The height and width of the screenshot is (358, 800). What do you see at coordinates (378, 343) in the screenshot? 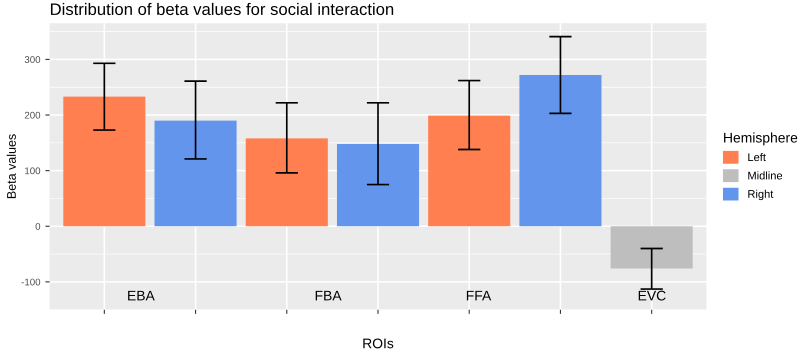
I see `x-axis-title: ROIs` at bounding box center [378, 343].